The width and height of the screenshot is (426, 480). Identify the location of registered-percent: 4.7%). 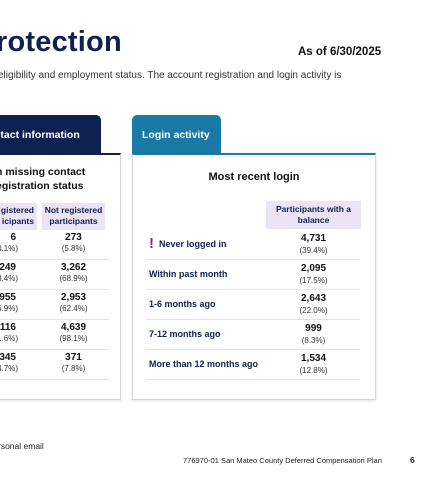
(9, 368).